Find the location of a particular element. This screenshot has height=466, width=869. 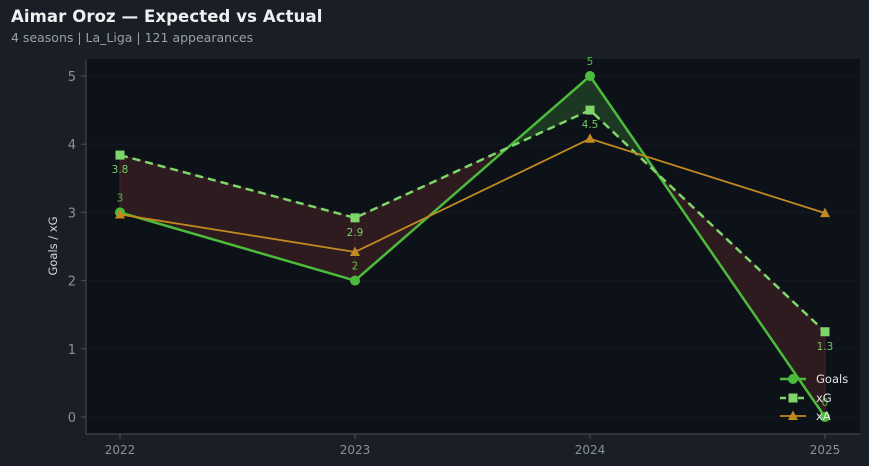

x-tick-label: 2022 is located at coordinates (120, 450).